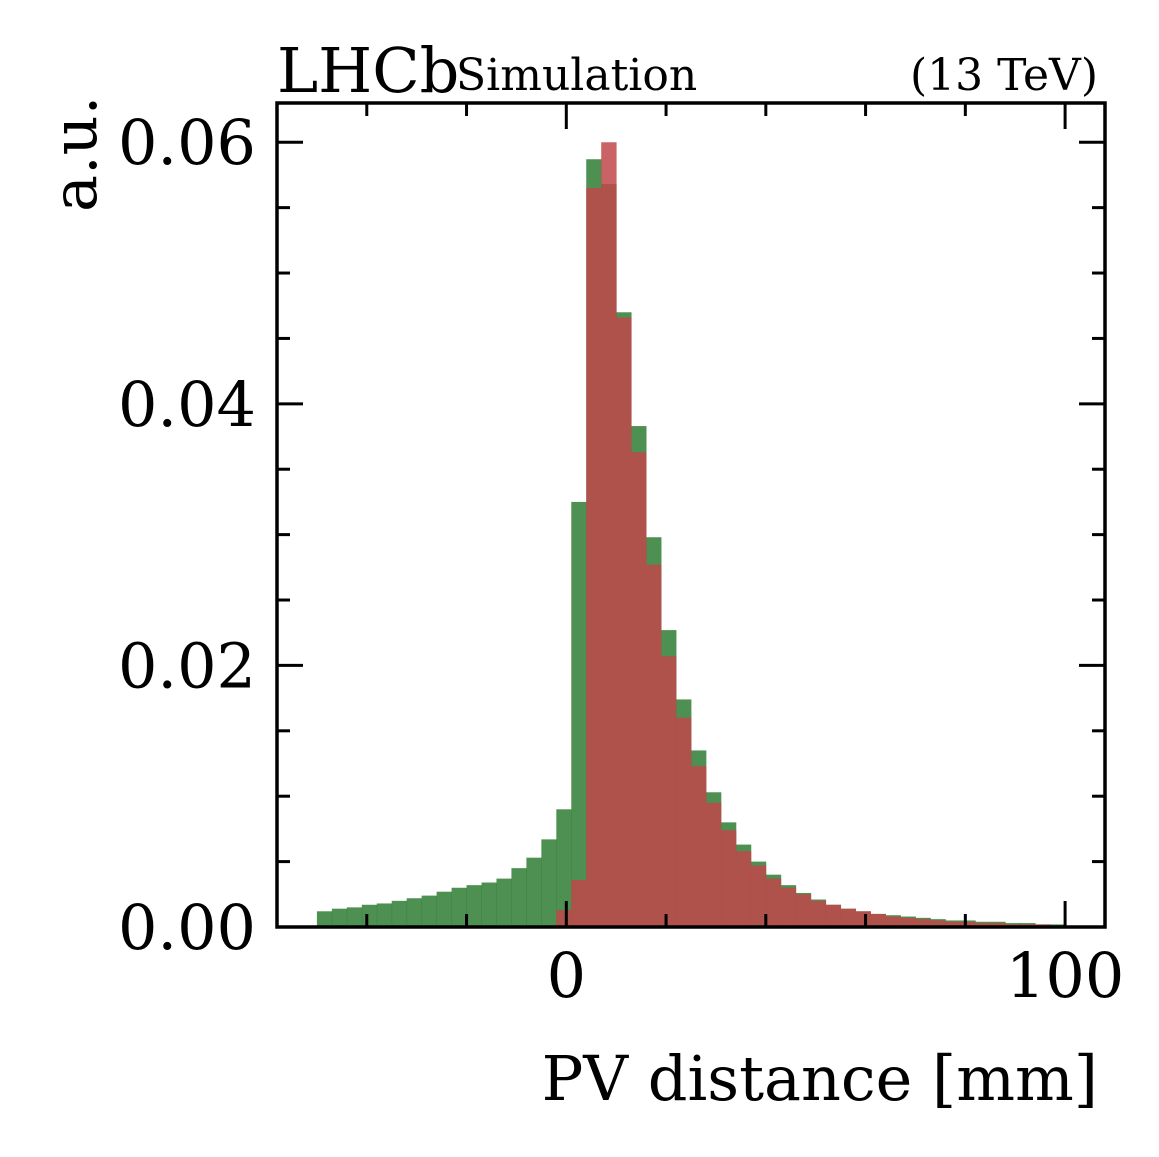 This screenshot has width=1159, height=1157. What do you see at coordinates (820, 1078) in the screenshot?
I see `x-axis-title: PV distance [mm]` at bounding box center [820, 1078].